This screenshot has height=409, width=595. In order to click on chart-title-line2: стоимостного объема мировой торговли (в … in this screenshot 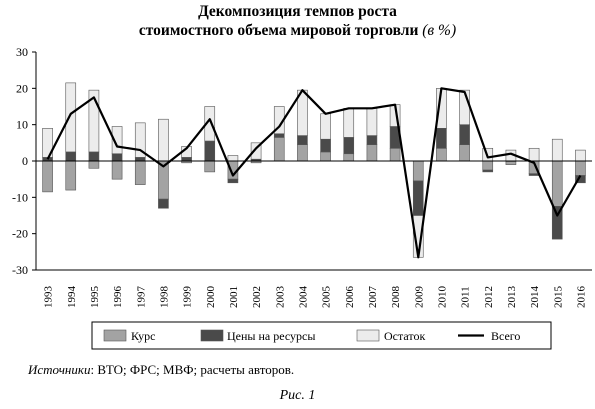, I will do `click(297, 30)`.